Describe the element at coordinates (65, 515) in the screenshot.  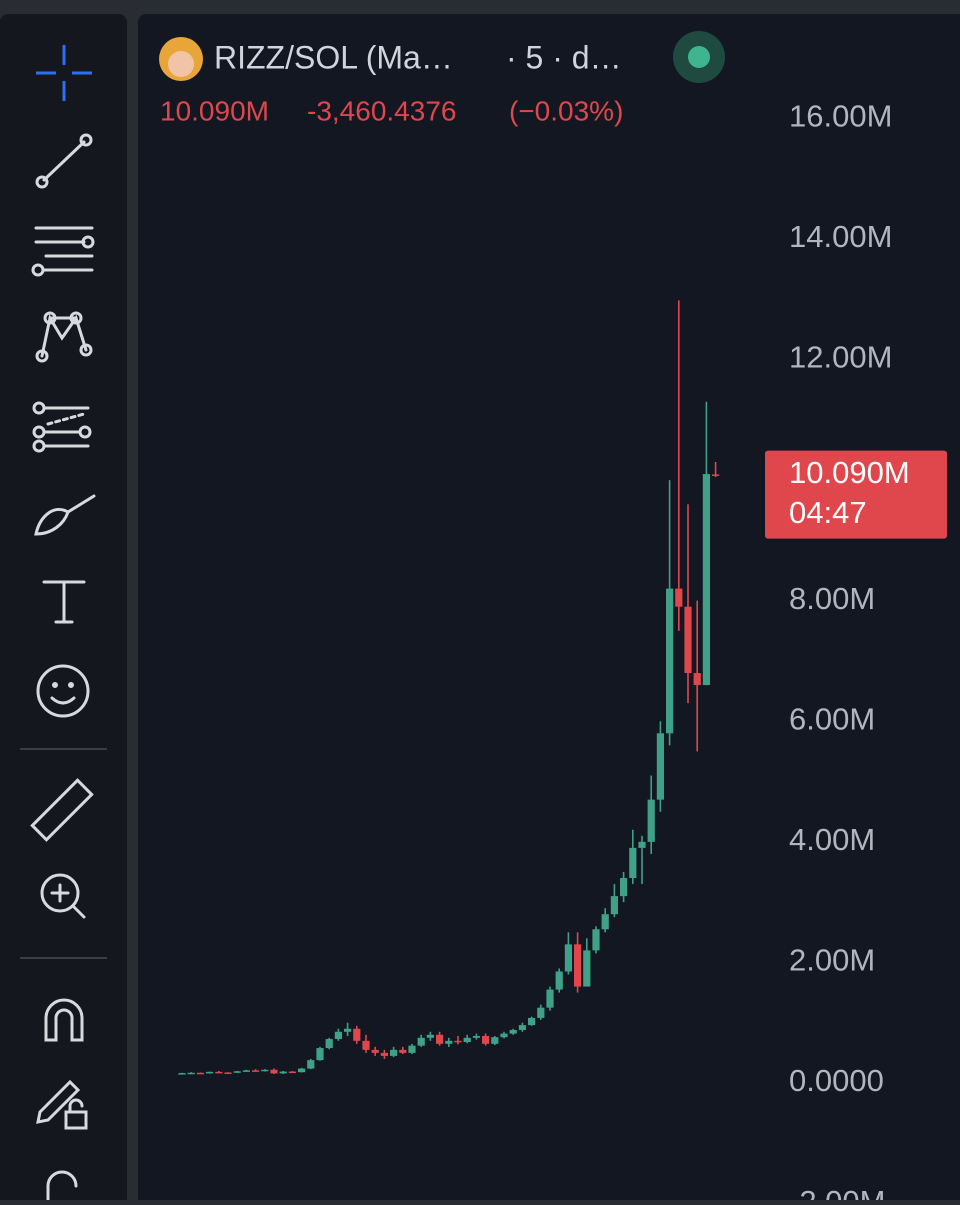
I see `brush-tool` at that location.